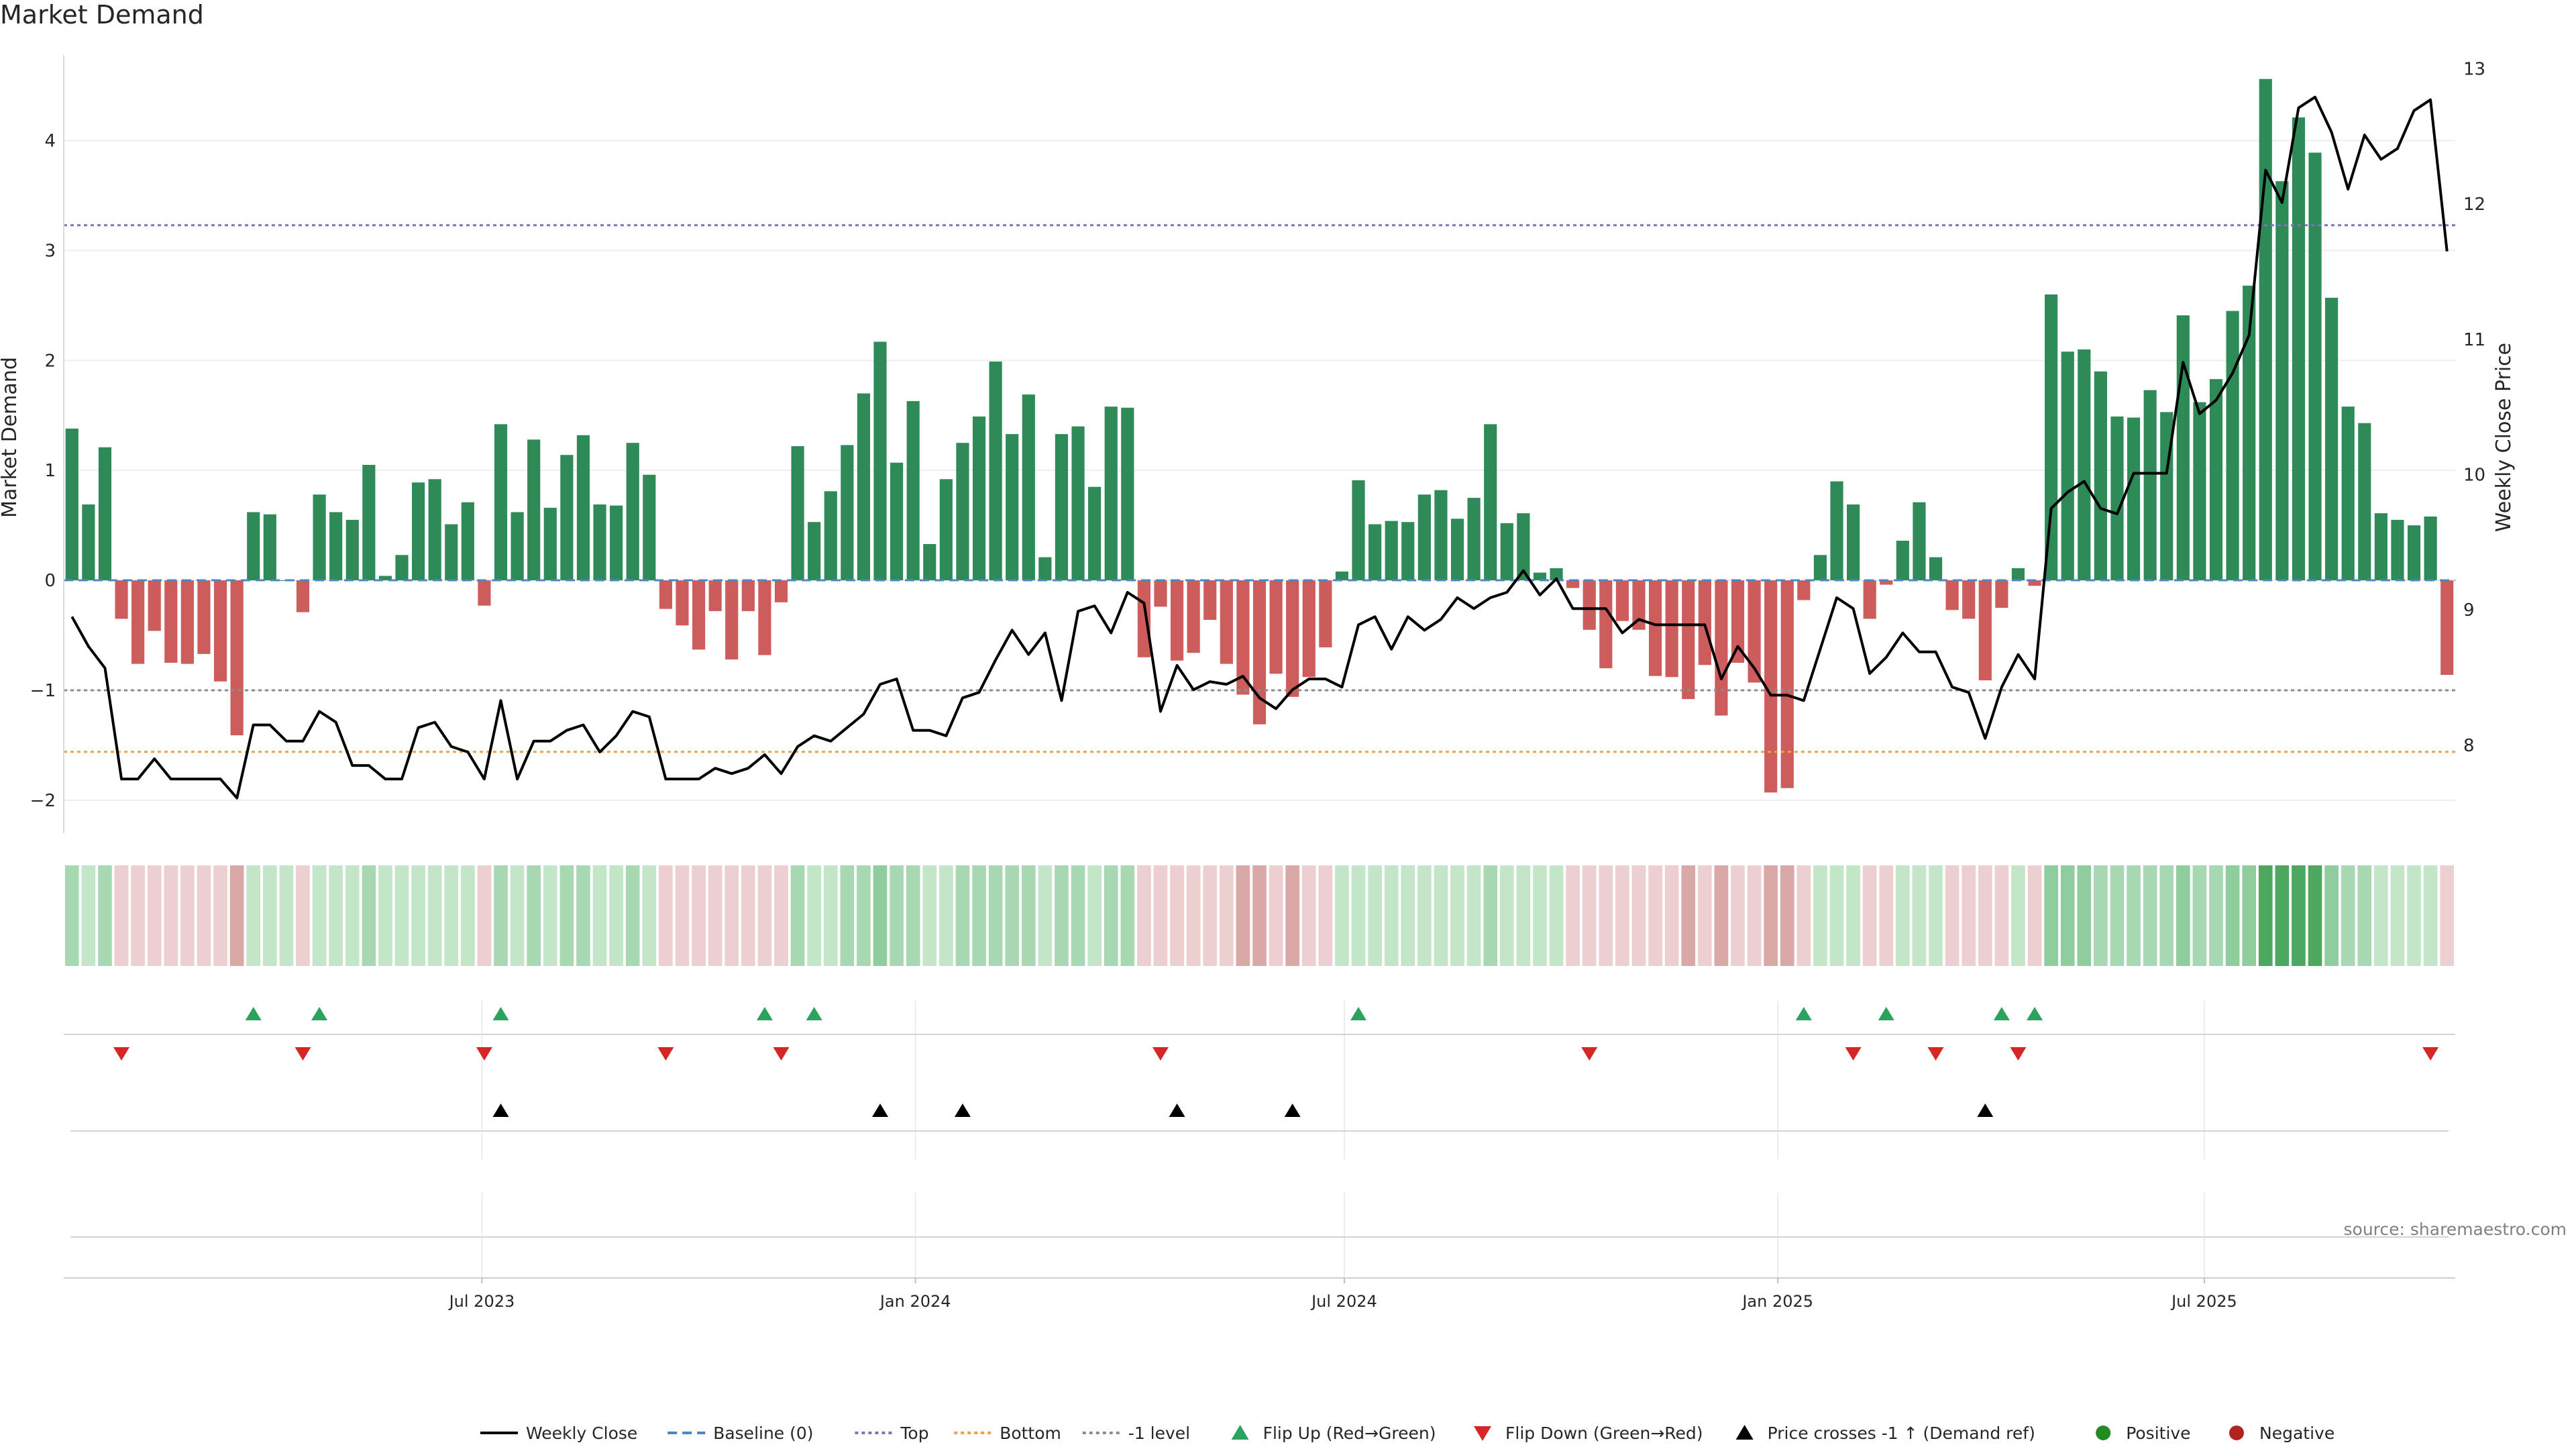 Image resolution: width=2576 pixels, height=1449 pixels. I want to click on y2-tick-label: 9, so click(2469, 610).